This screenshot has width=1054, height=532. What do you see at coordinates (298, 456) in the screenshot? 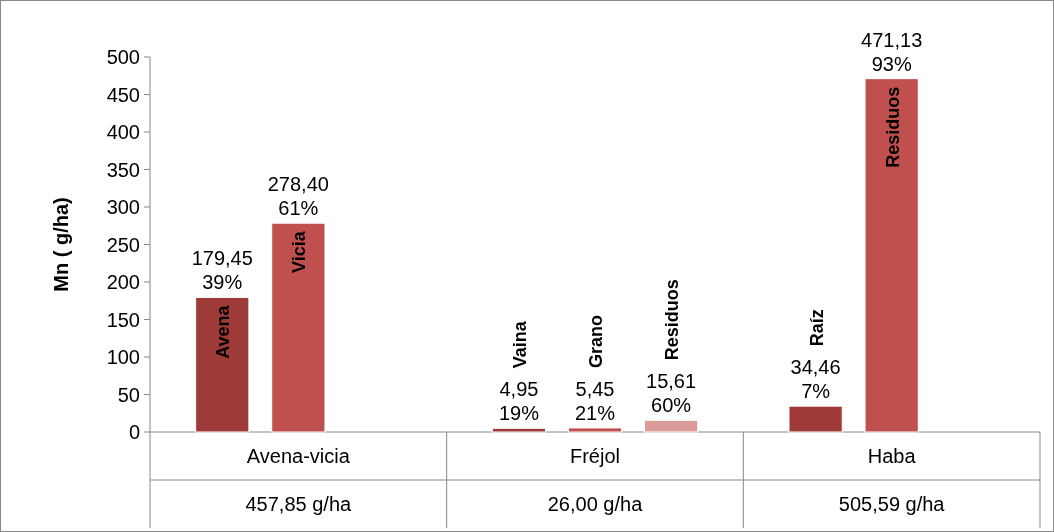
I see `x-tick-label: Avena-vicia` at bounding box center [298, 456].